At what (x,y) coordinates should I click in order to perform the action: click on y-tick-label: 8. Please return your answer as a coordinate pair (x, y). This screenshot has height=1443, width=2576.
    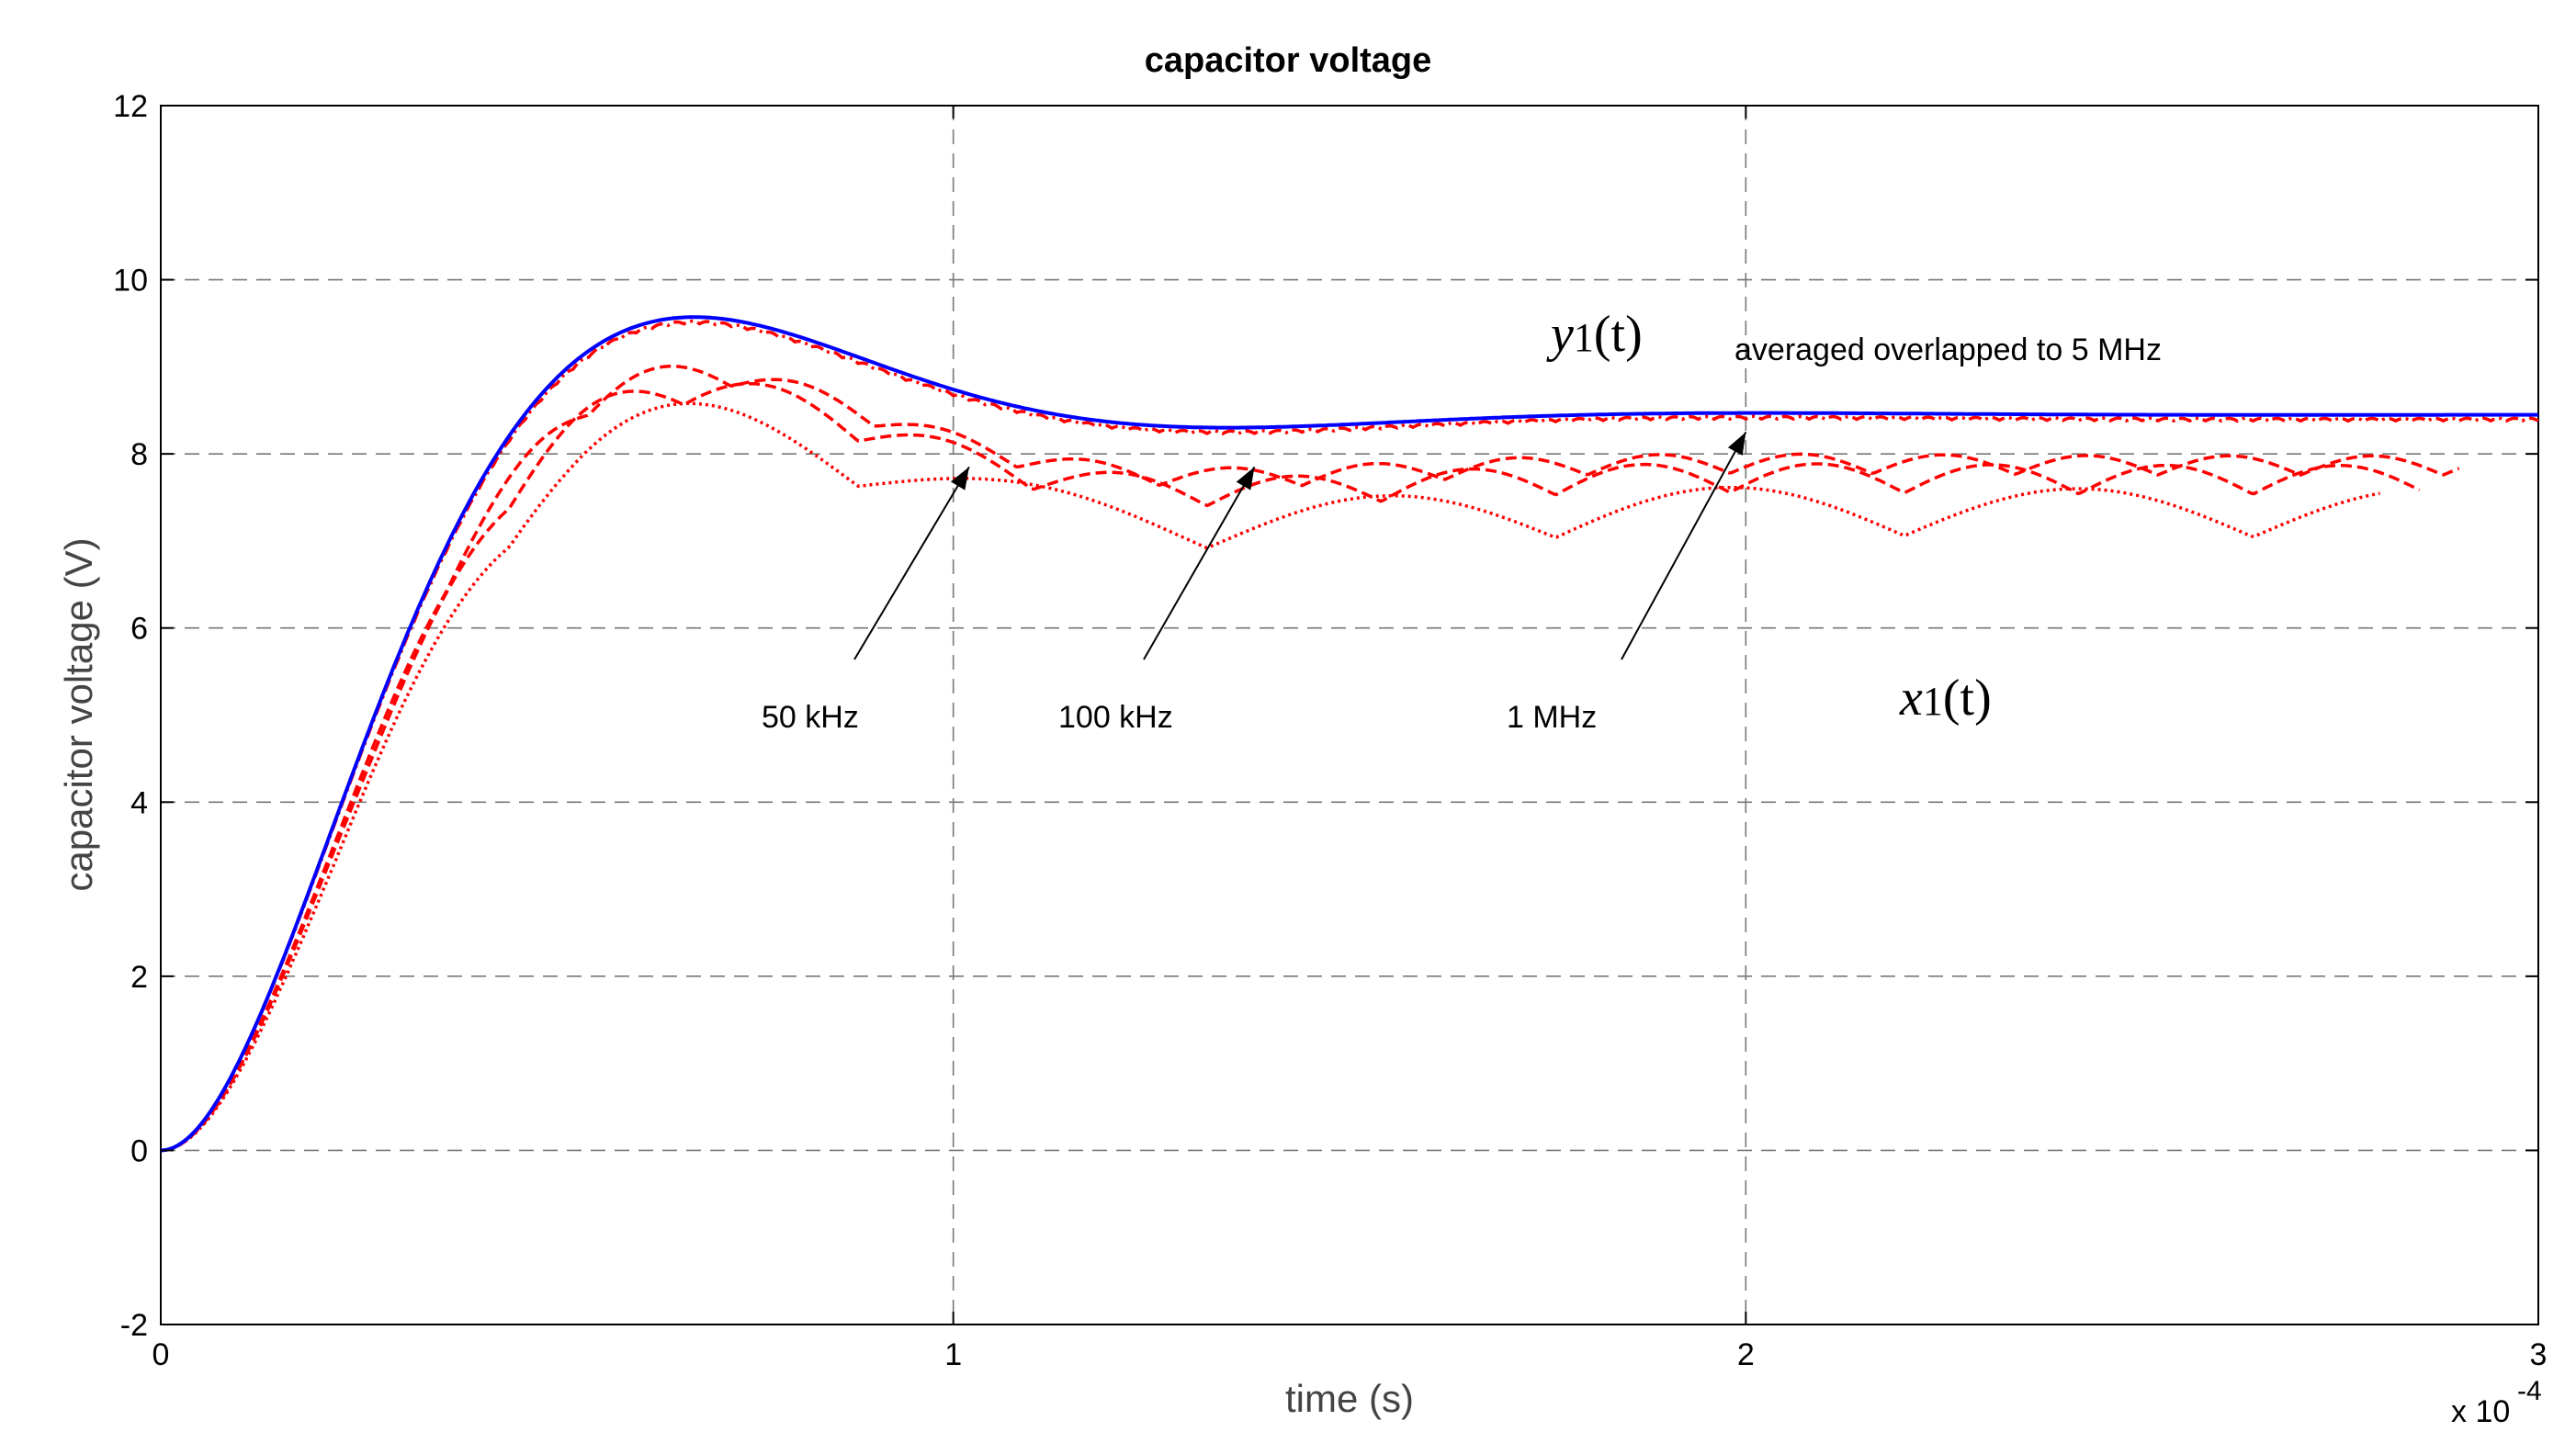
    Looking at the image, I should click on (139, 454).